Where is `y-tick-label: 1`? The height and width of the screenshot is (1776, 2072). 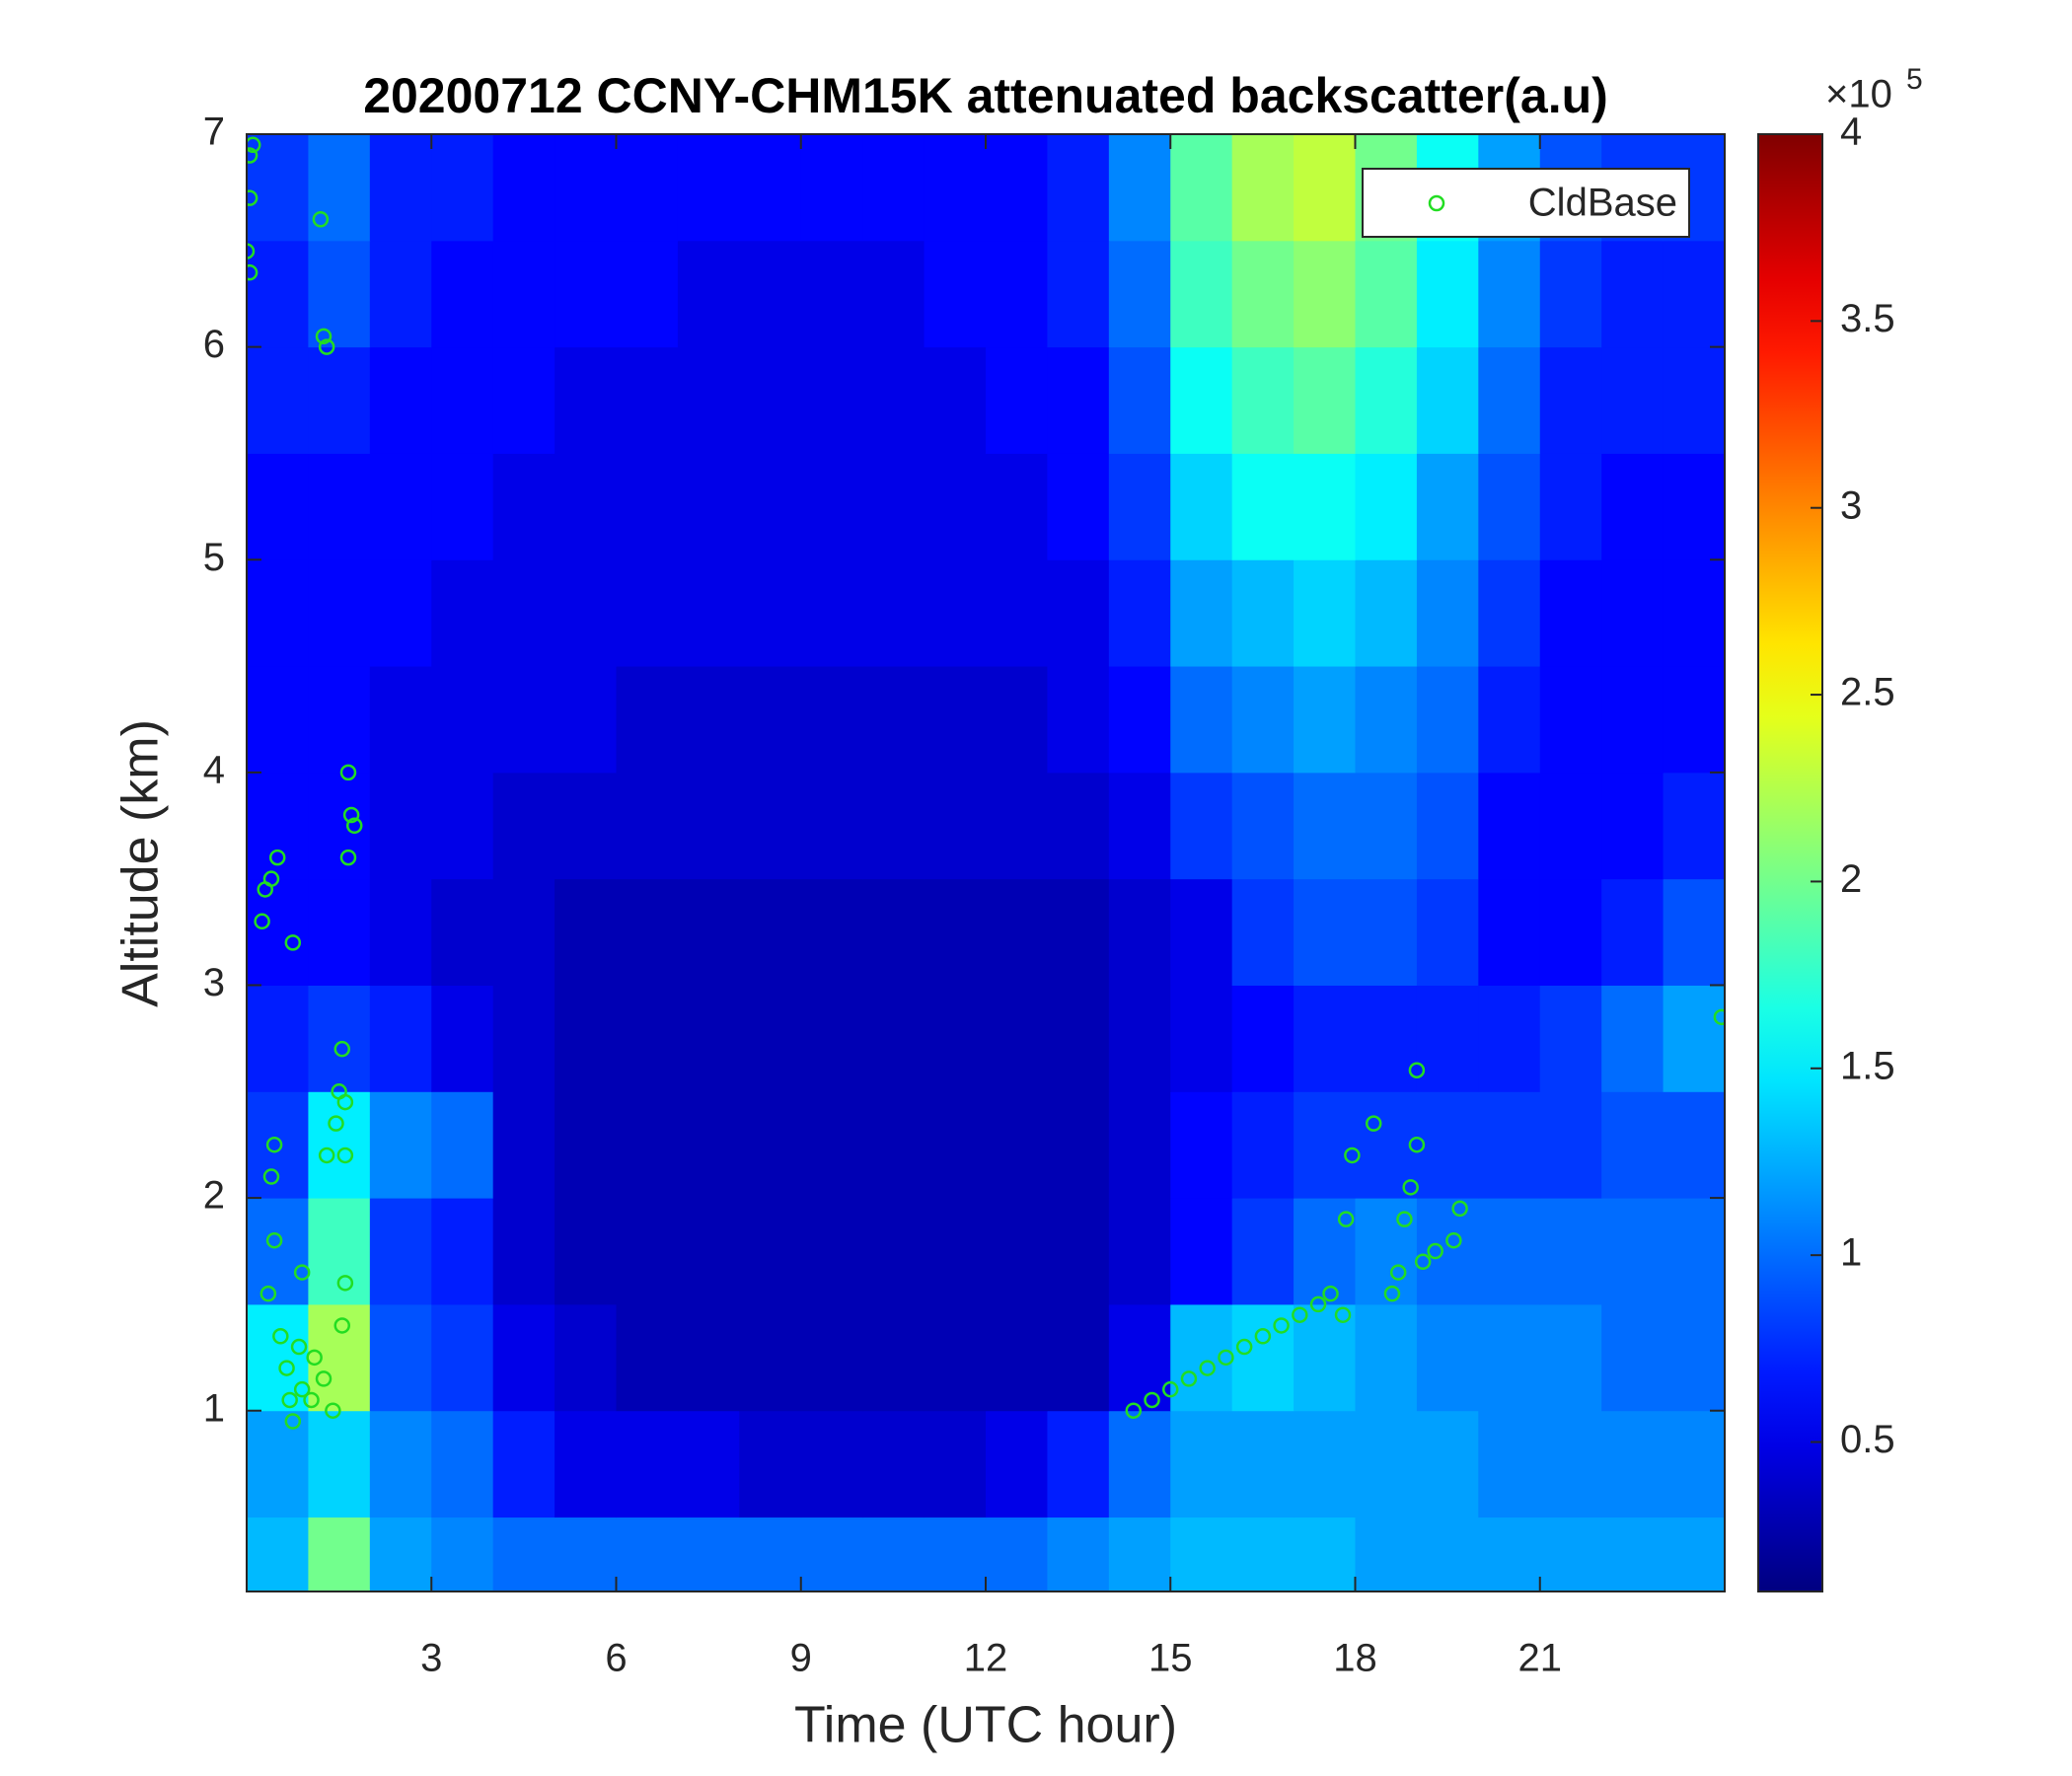
y-tick-label: 1 is located at coordinates (214, 1408).